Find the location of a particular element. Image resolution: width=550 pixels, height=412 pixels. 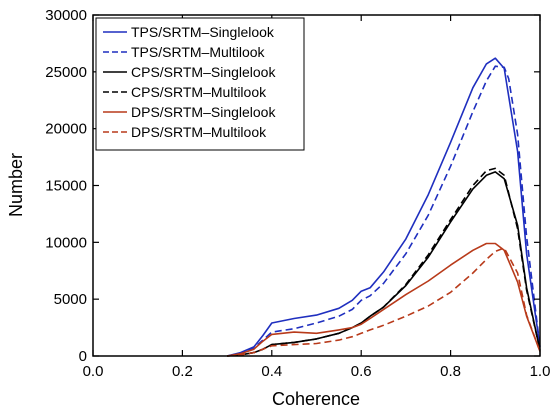

y-tick-label: 5000 is located at coordinates (70, 299).